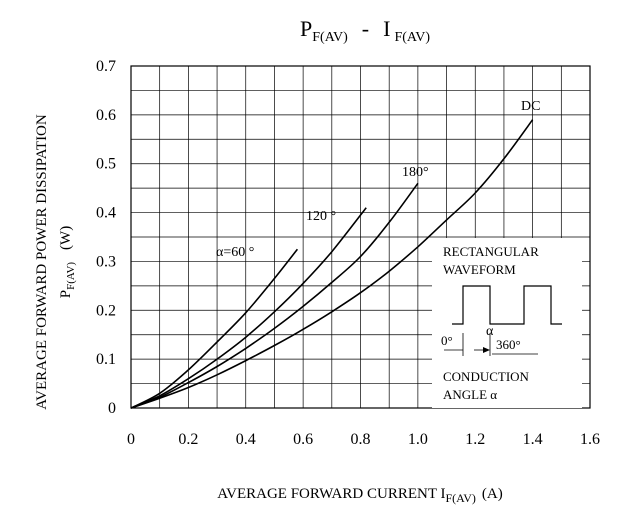 The height and width of the screenshot is (508, 624). Describe the element at coordinates (486, 376) in the screenshot. I see `inset-line3: CONDUCTION` at that location.